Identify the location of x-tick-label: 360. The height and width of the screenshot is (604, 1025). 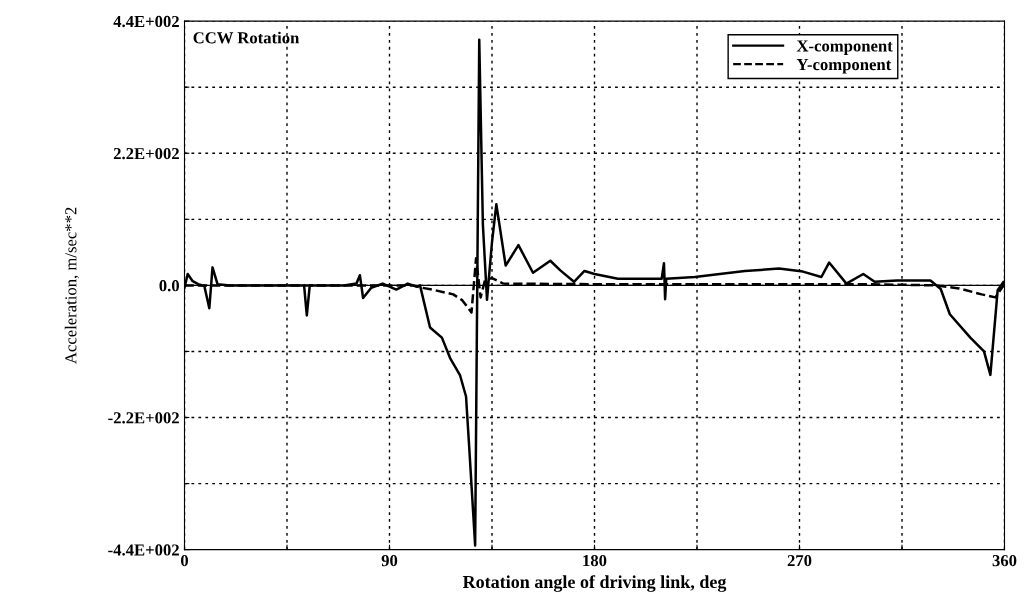
(1004, 560).